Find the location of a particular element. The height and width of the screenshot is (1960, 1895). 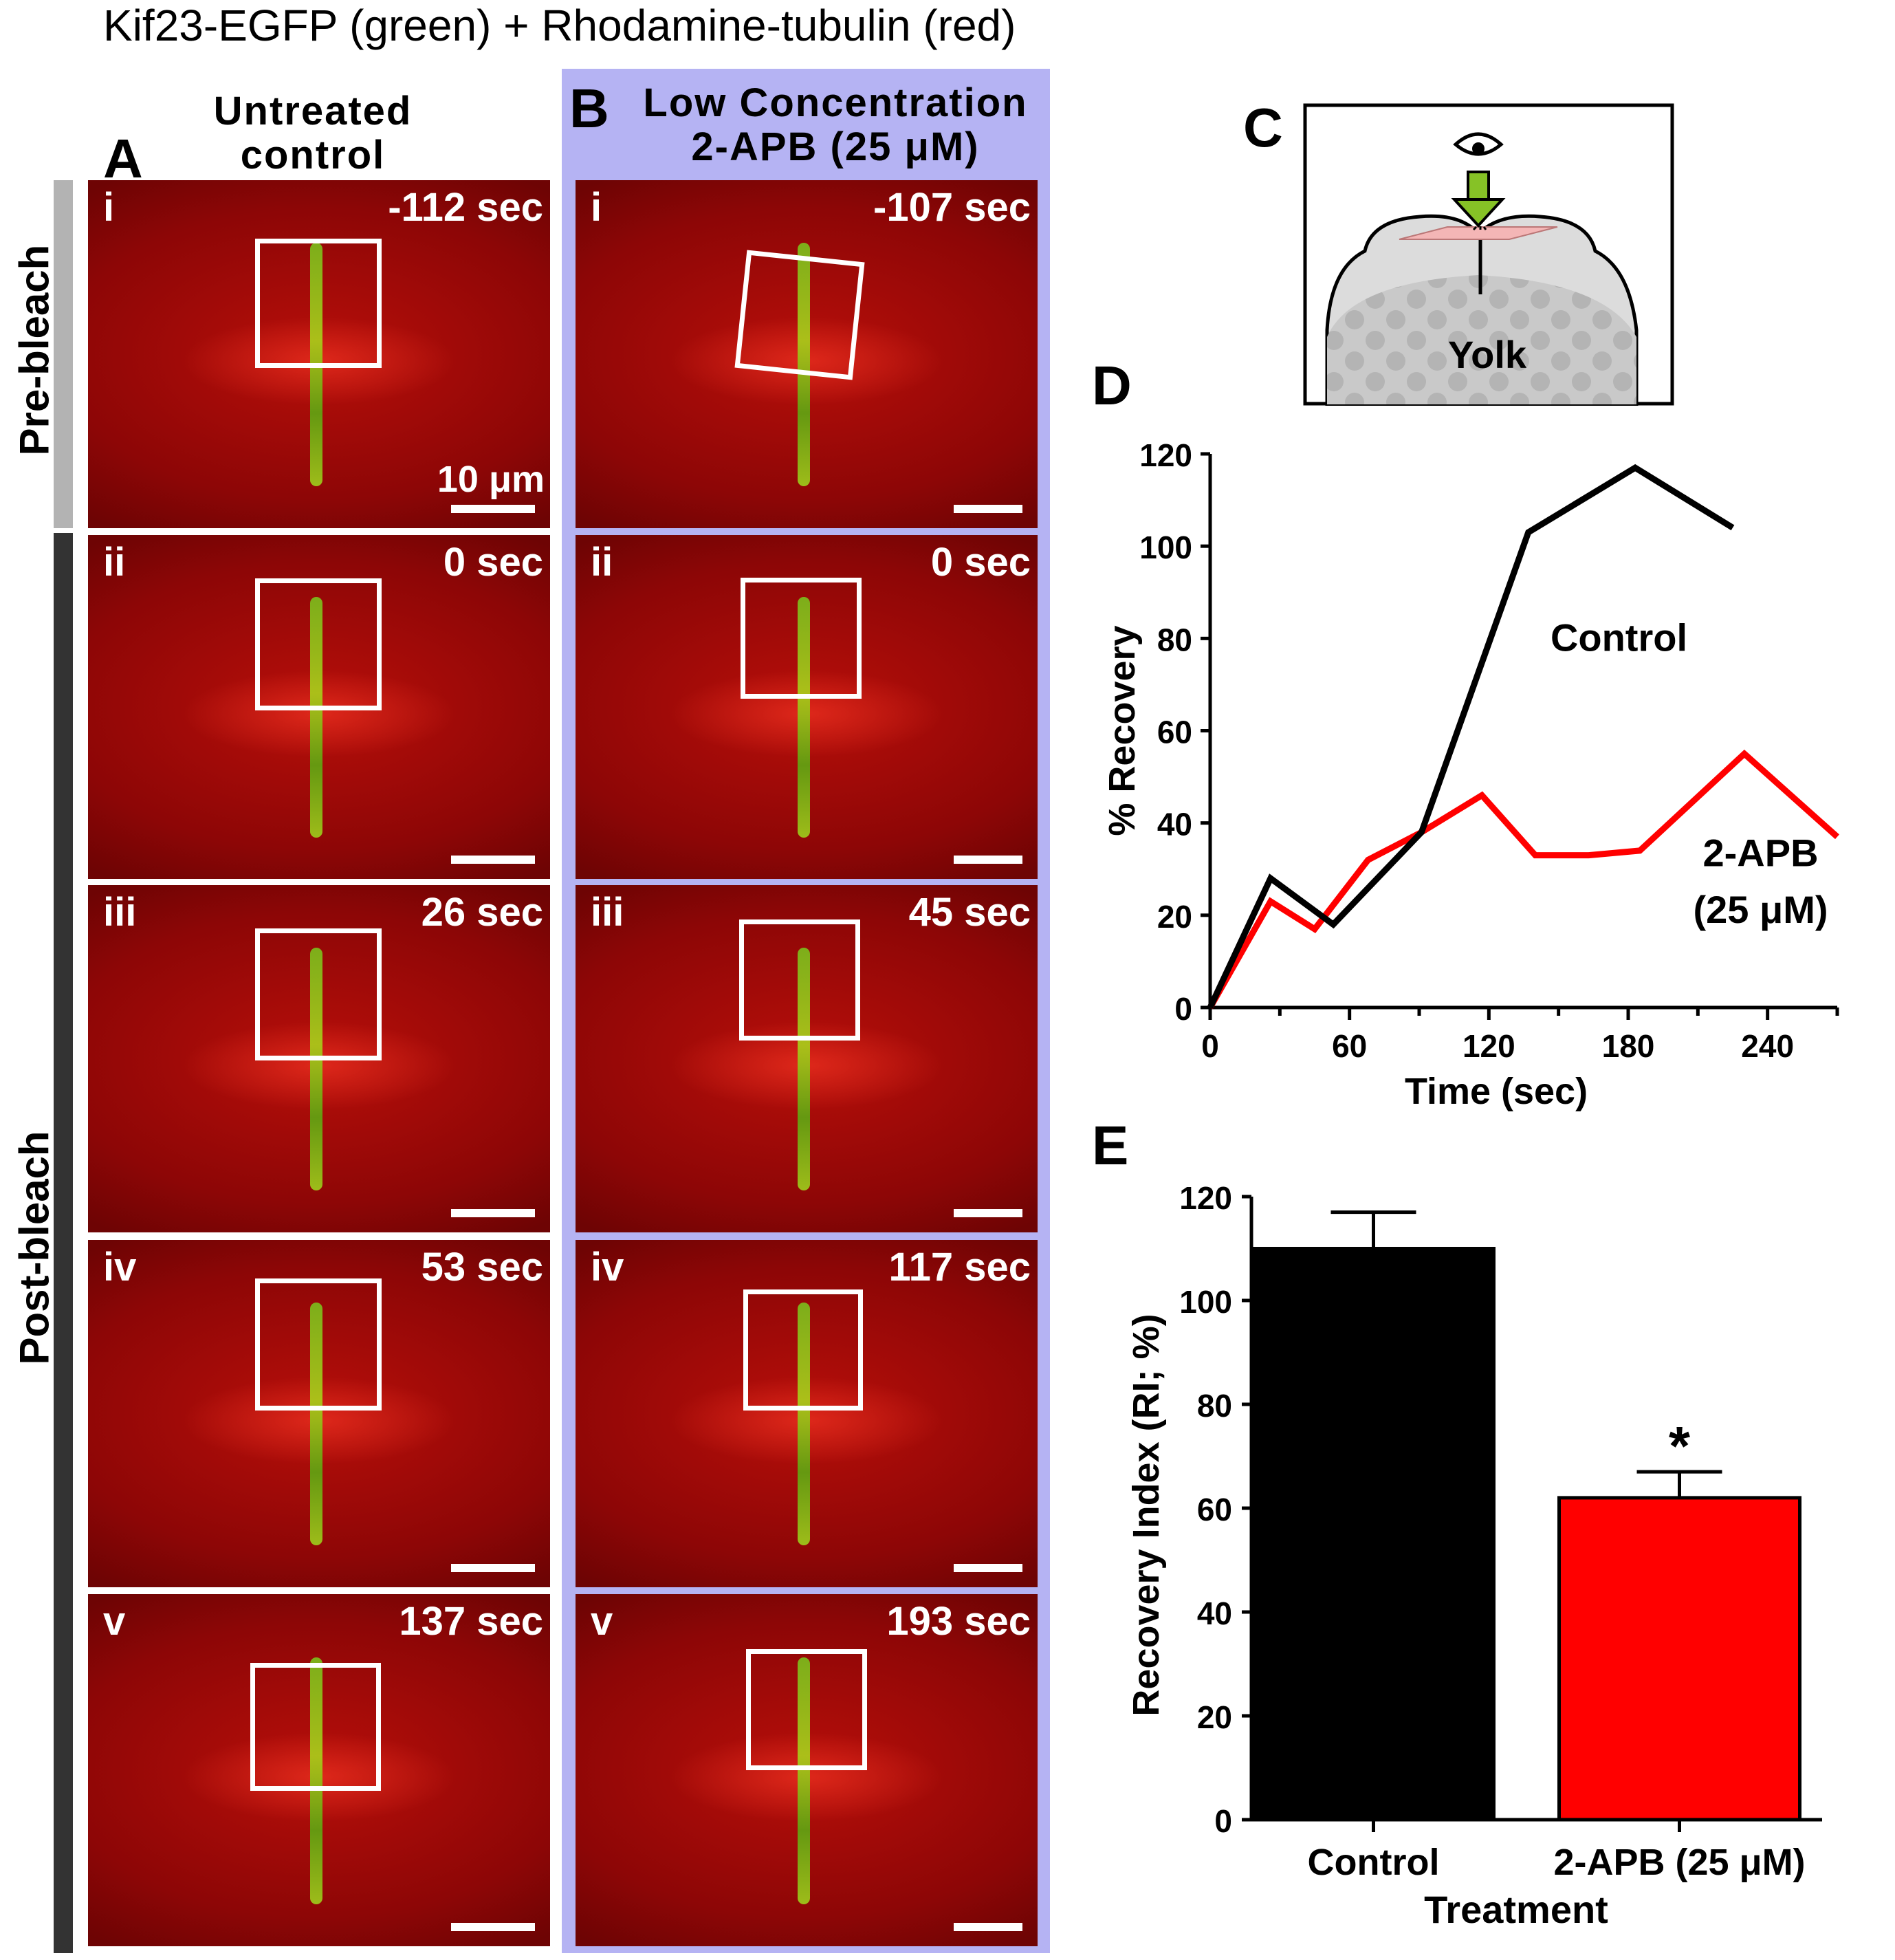

focal-plane is located at coordinates (1478, 233).